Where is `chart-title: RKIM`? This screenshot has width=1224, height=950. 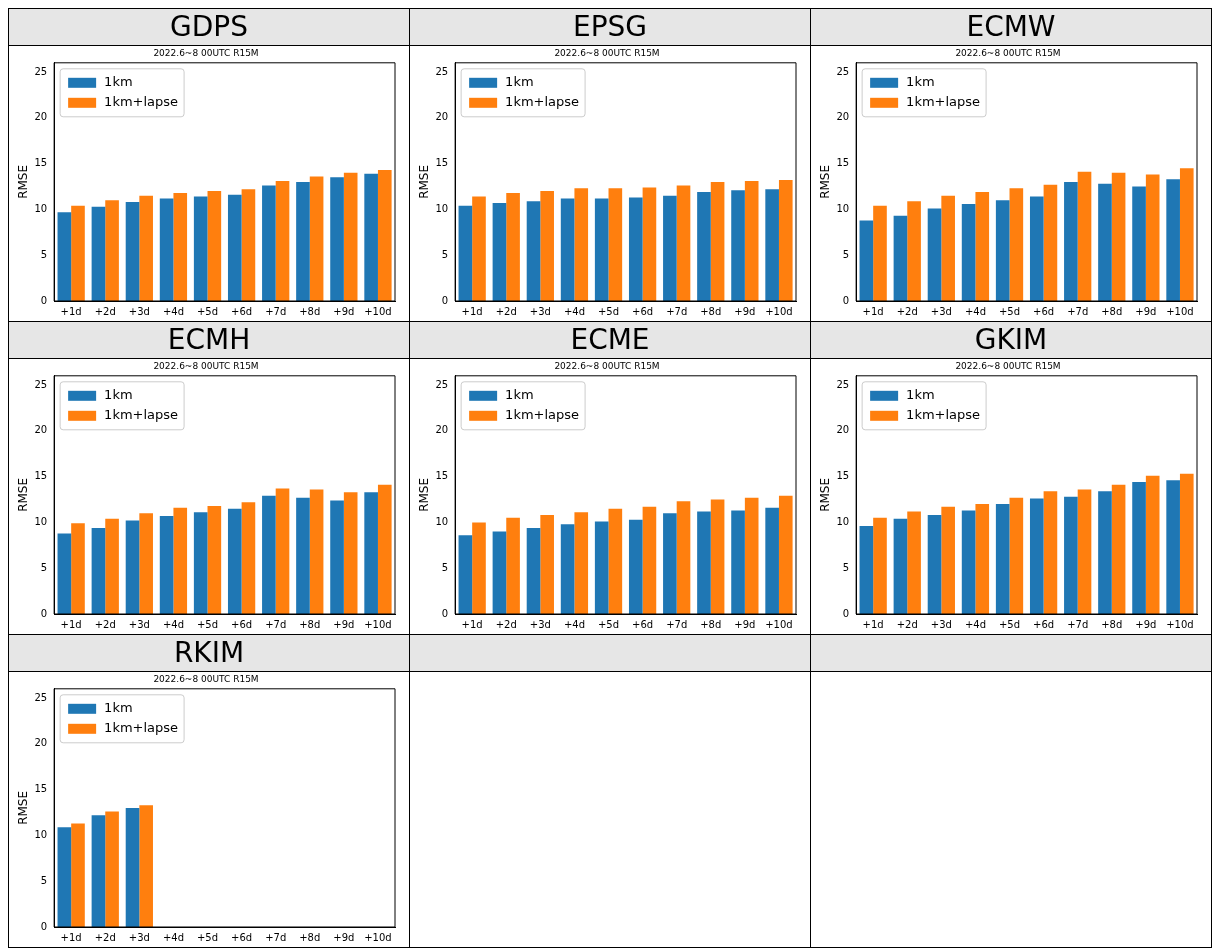
chart-title: RKIM is located at coordinates (209, 653).